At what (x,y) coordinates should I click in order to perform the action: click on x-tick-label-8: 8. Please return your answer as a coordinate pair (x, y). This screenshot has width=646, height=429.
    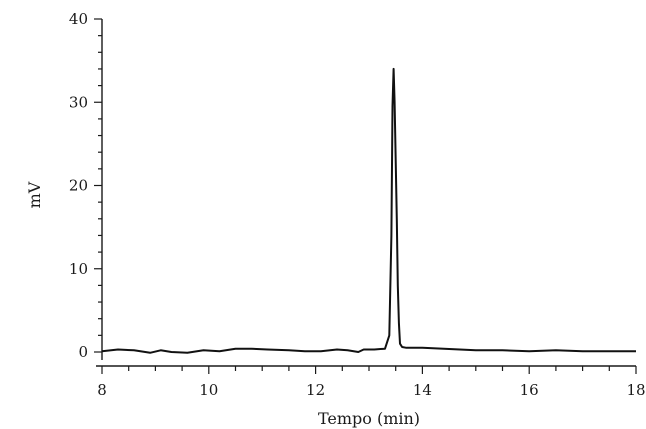
    Looking at the image, I should click on (102, 390).